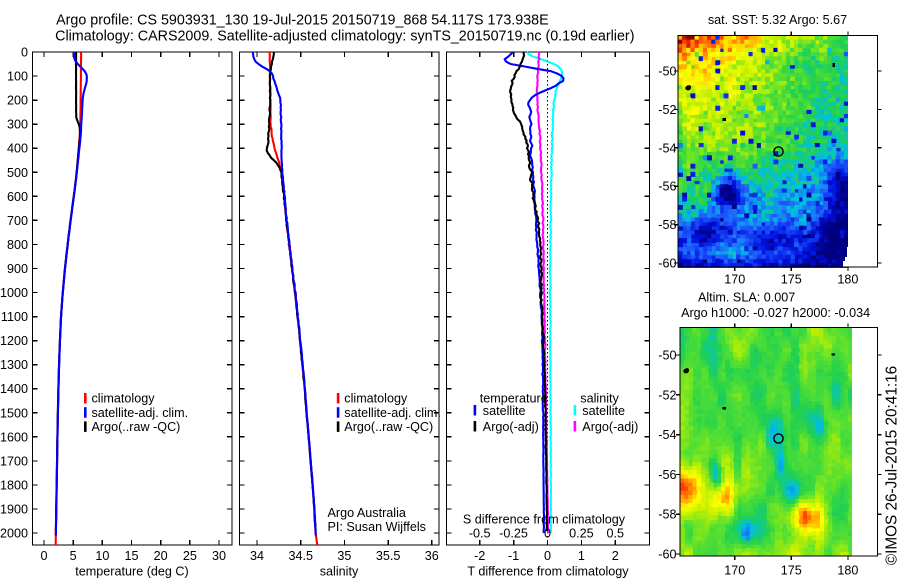  Describe the element at coordinates (17, 245) in the screenshot. I see `svg-text: 800` at that location.